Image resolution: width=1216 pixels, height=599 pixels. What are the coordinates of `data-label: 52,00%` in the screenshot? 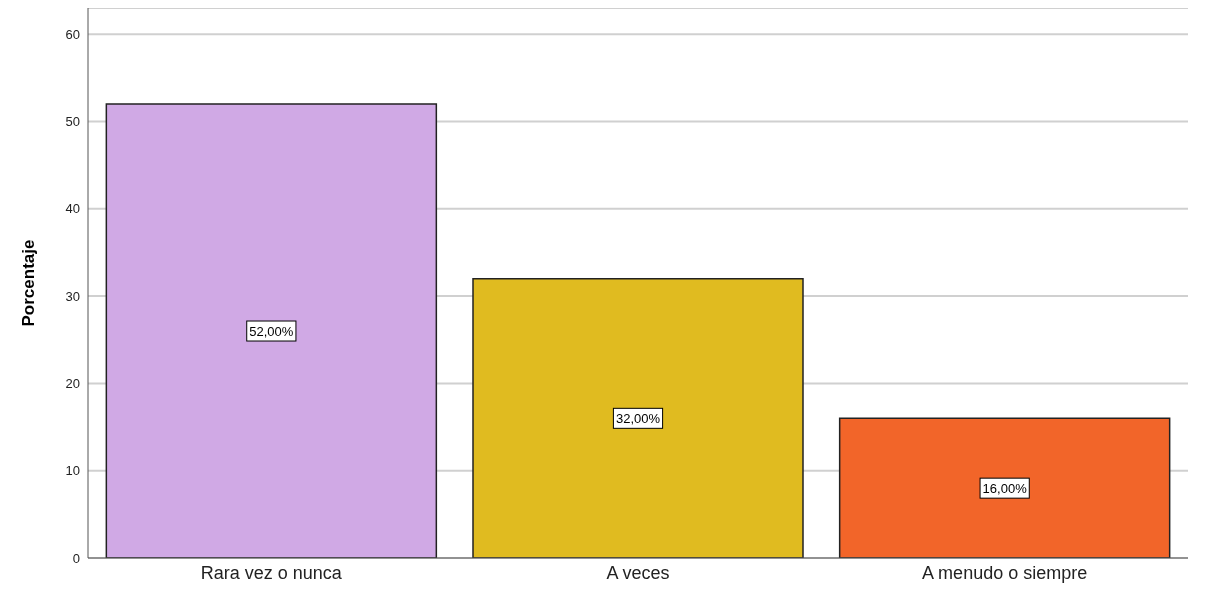 It's located at (271, 331).